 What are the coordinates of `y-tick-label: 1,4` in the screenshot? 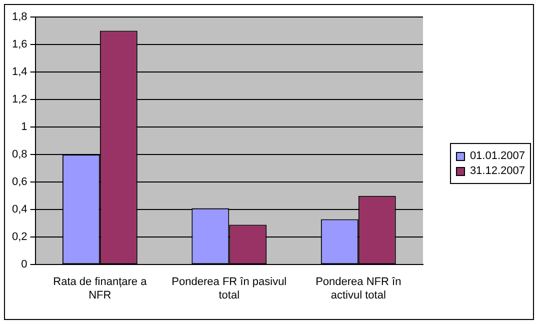 It's located at (20, 72).